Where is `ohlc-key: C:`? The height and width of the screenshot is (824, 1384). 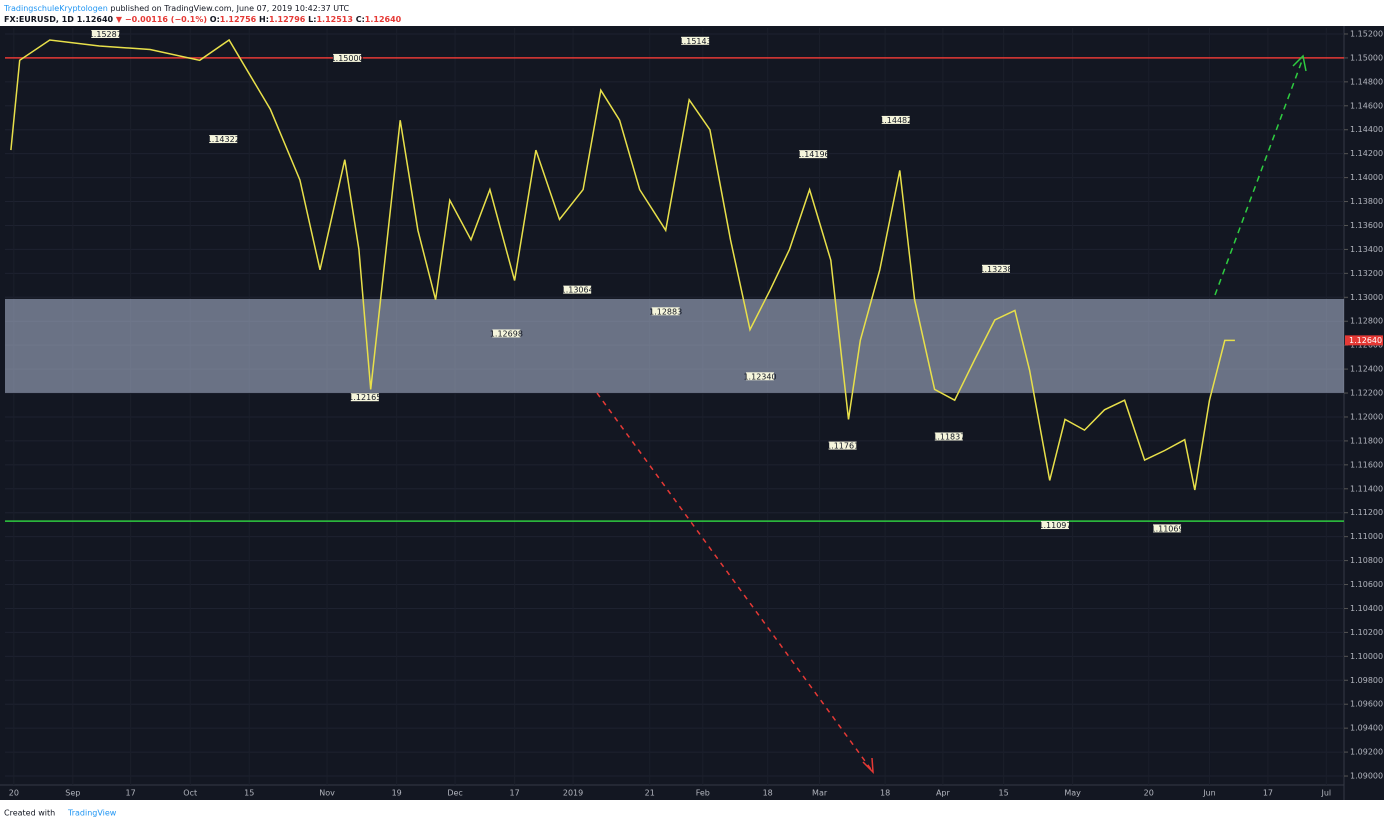 ohlc-key: C: is located at coordinates (360, 19).